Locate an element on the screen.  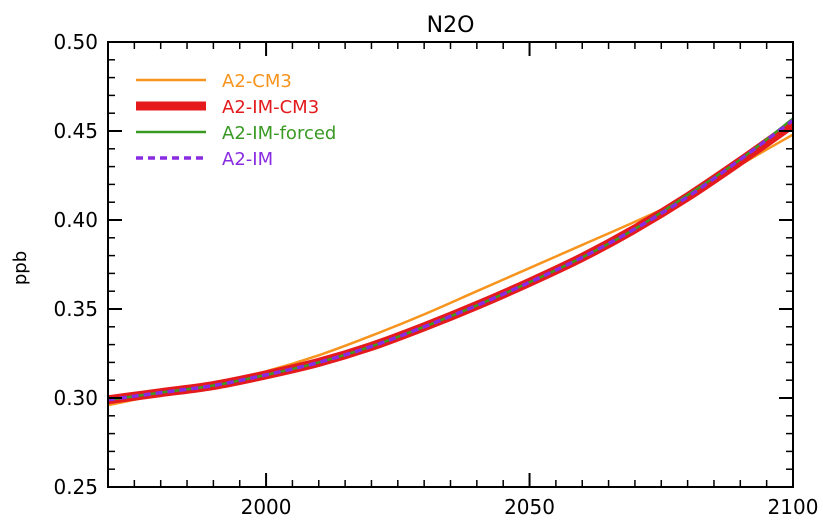
y-axis-label: ppb is located at coordinates (20, 268).